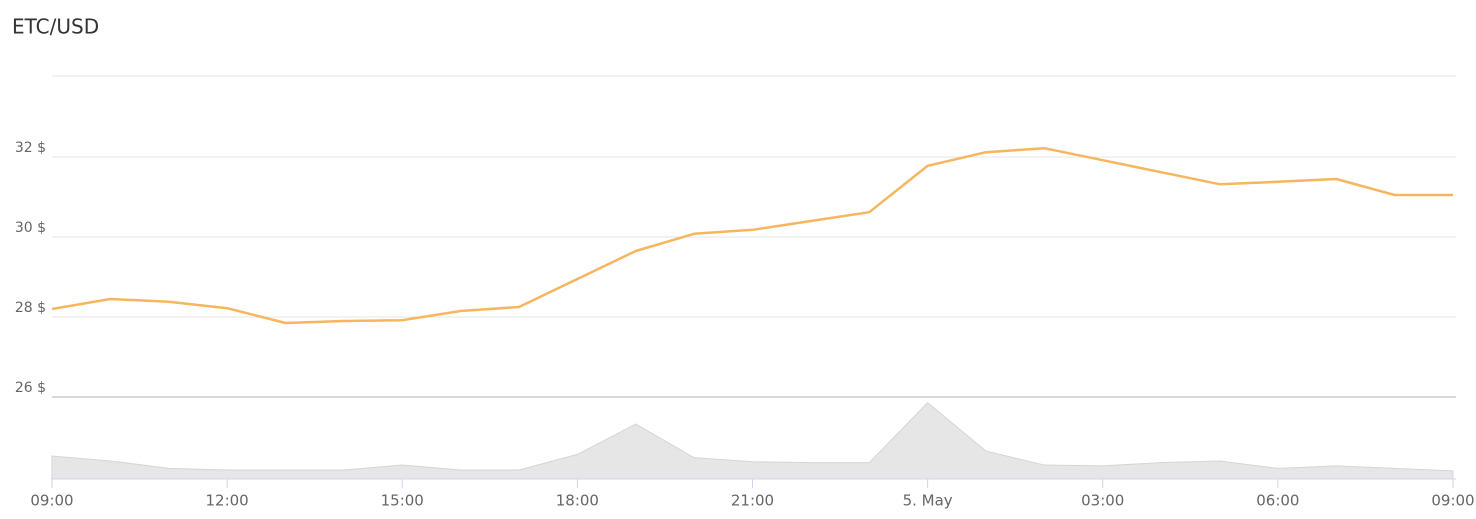  I want to click on y-tick-label: 26 $, so click(30, 388).